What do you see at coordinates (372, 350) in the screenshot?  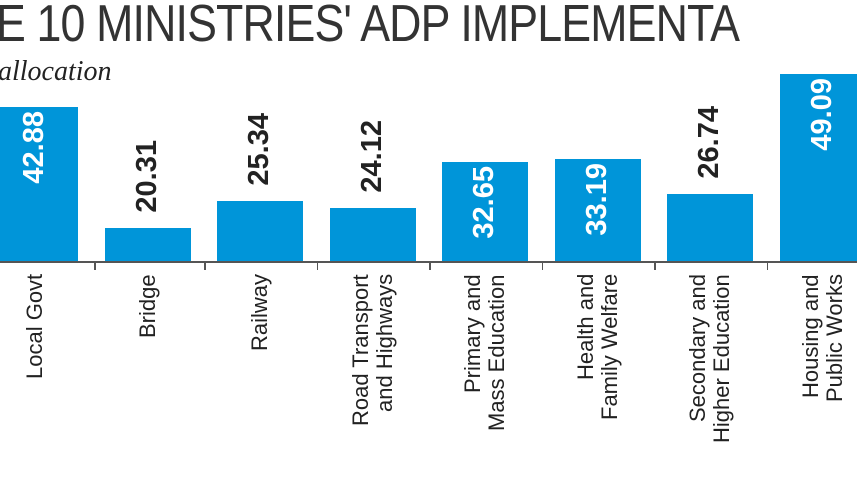 I see `category-label: Road Transport and Highways` at bounding box center [372, 350].